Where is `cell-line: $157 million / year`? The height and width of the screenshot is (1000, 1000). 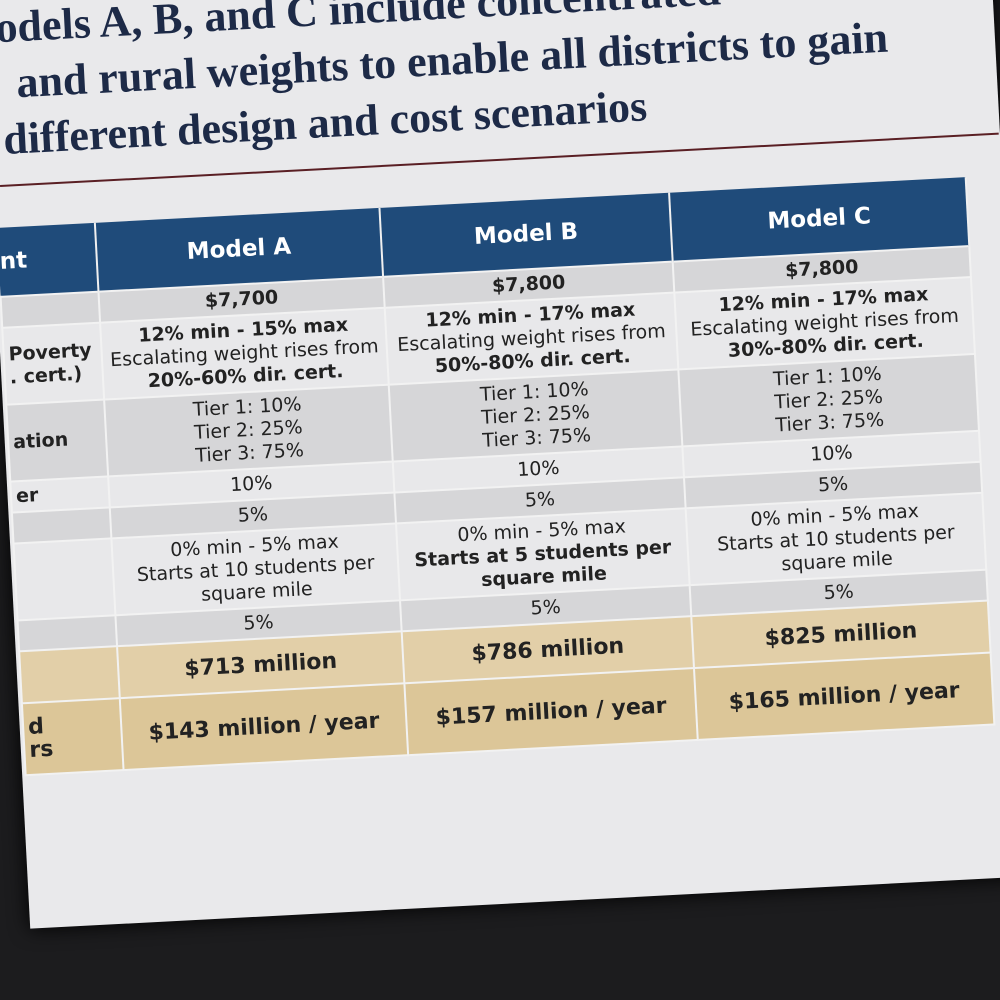
cell-line: $157 million / year is located at coordinates (551, 712).